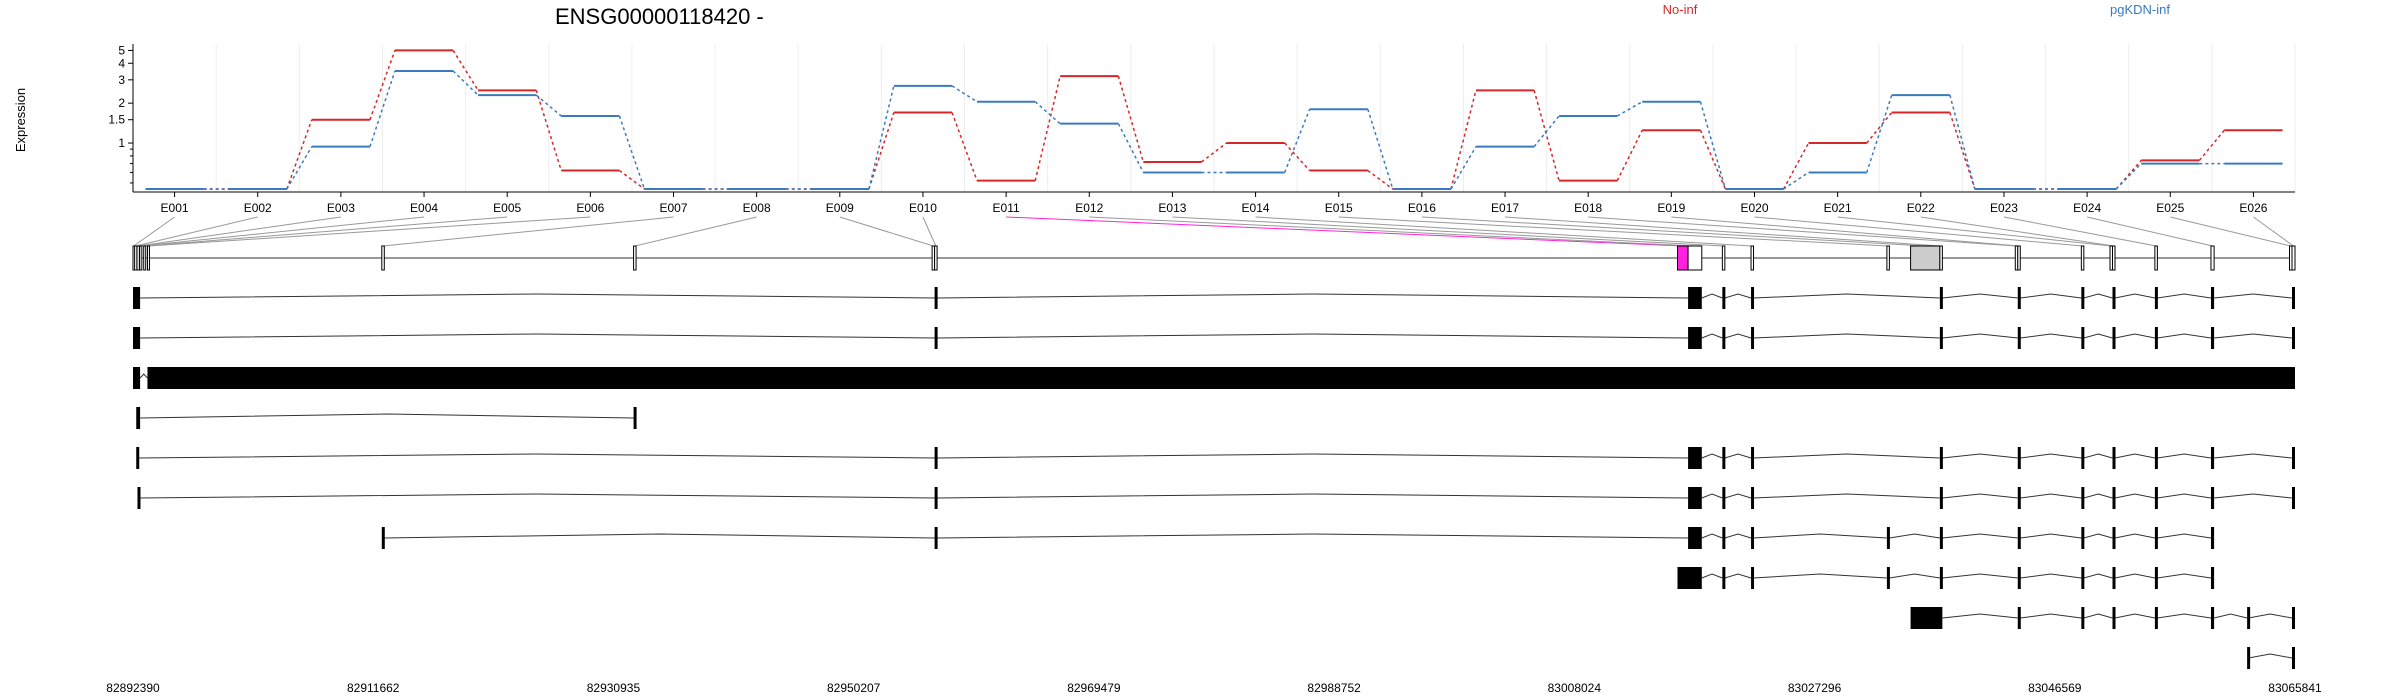 This screenshot has width=2400, height=700. Describe the element at coordinates (590, 208) in the screenshot. I see `x-tick-label: E006` at that location.